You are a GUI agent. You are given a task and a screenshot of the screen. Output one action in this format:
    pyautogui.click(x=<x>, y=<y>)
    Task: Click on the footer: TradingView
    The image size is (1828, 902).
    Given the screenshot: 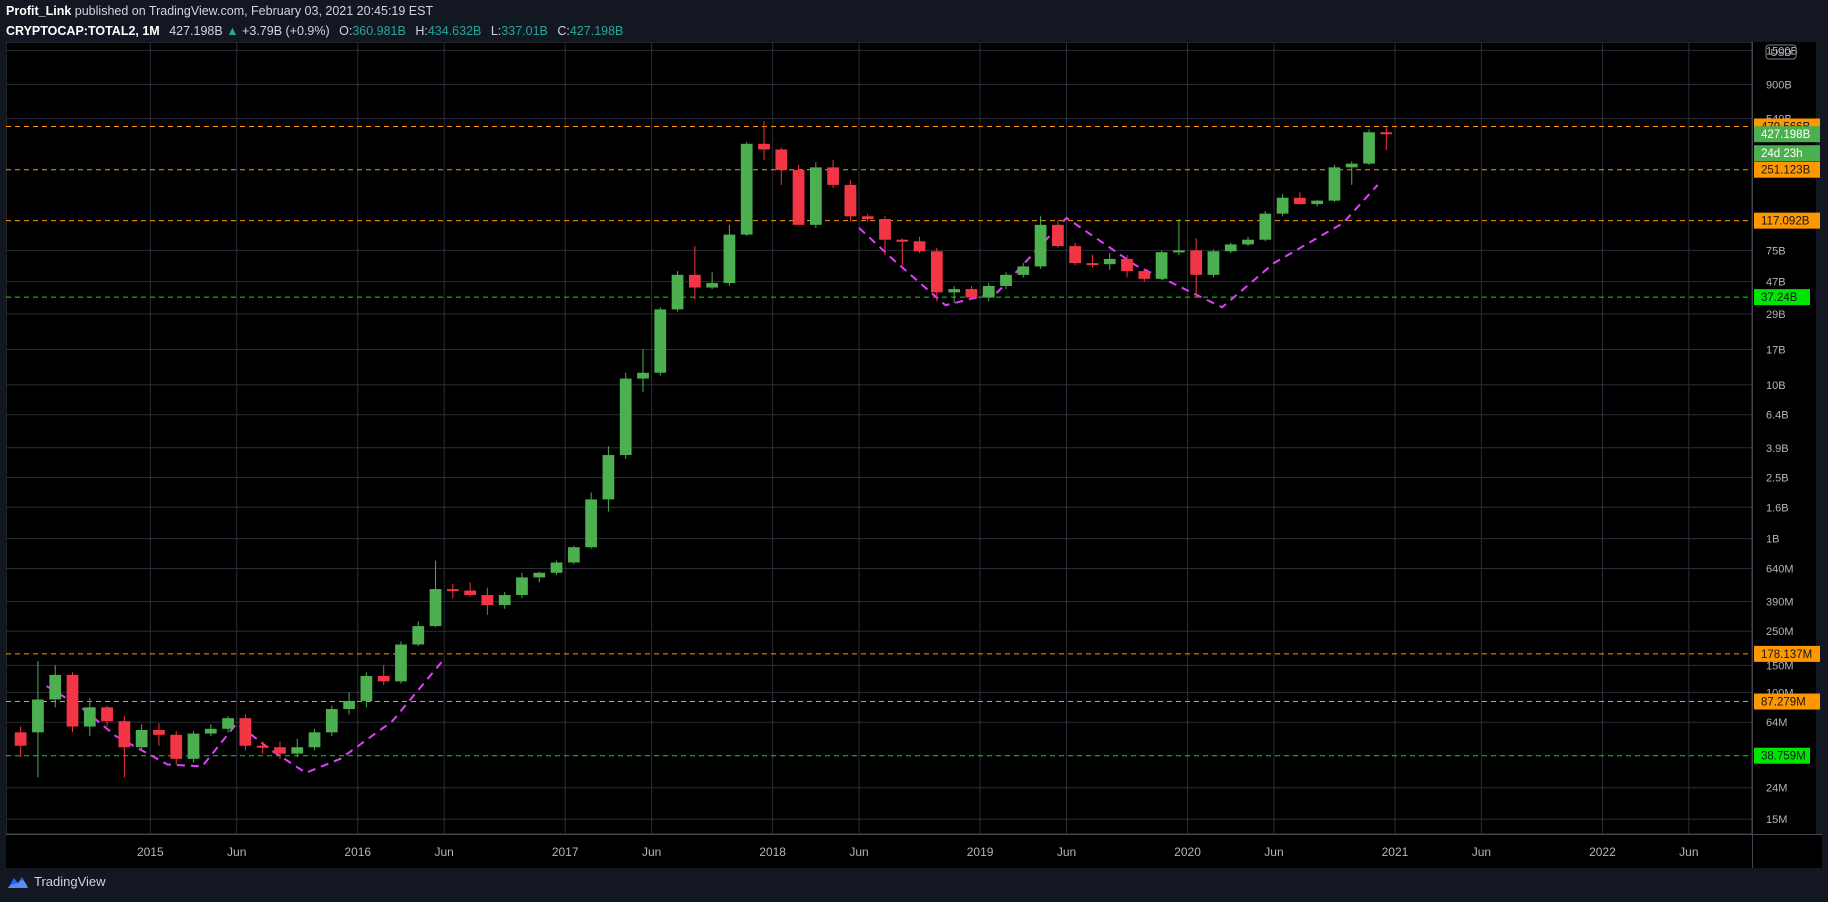 What is the action you would take?
    pyautogui.click(x=56, y=881)
    